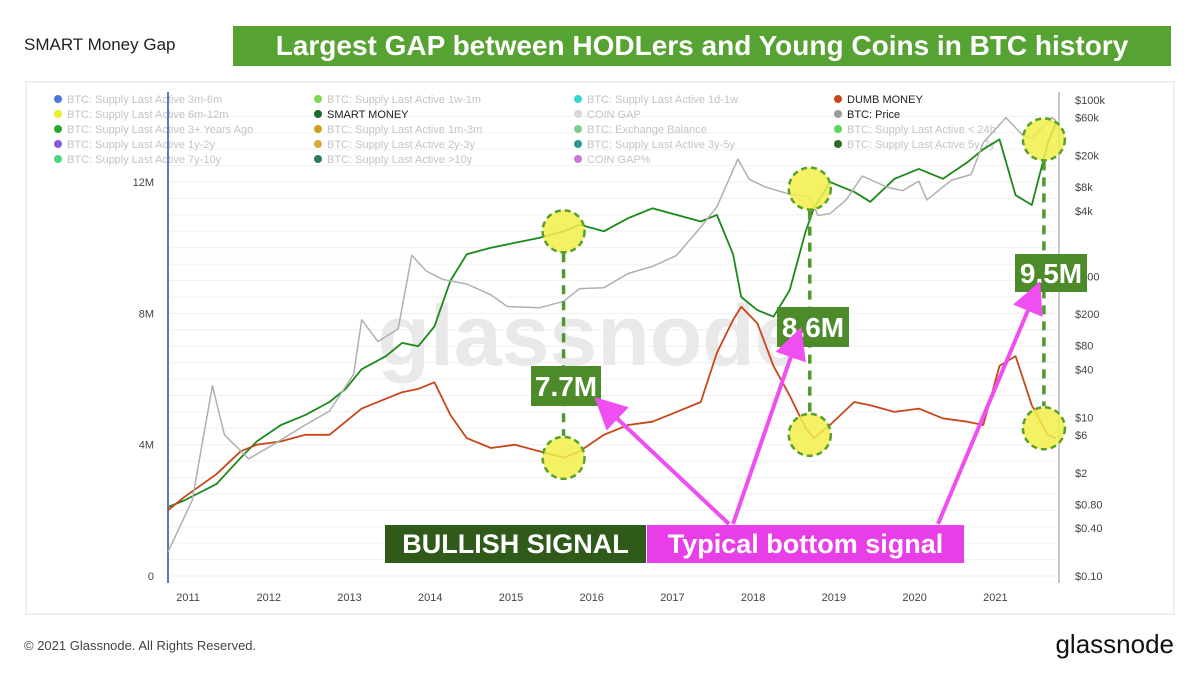  I want to click on legend-label: COIN GAP%, so click(619, 160).